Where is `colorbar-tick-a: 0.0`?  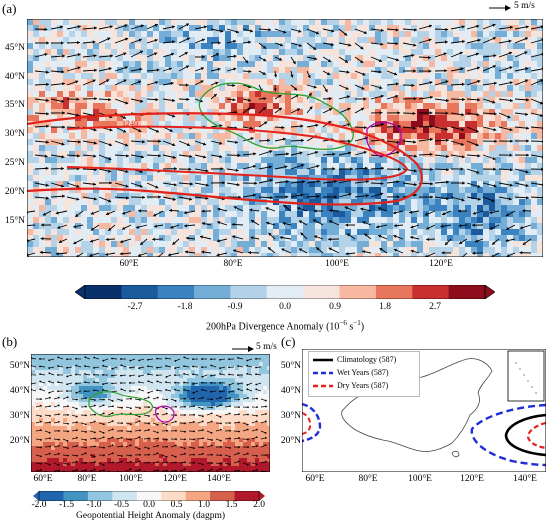
colorbar-tick-a: 0.0 is located at coordinates (285, 307).